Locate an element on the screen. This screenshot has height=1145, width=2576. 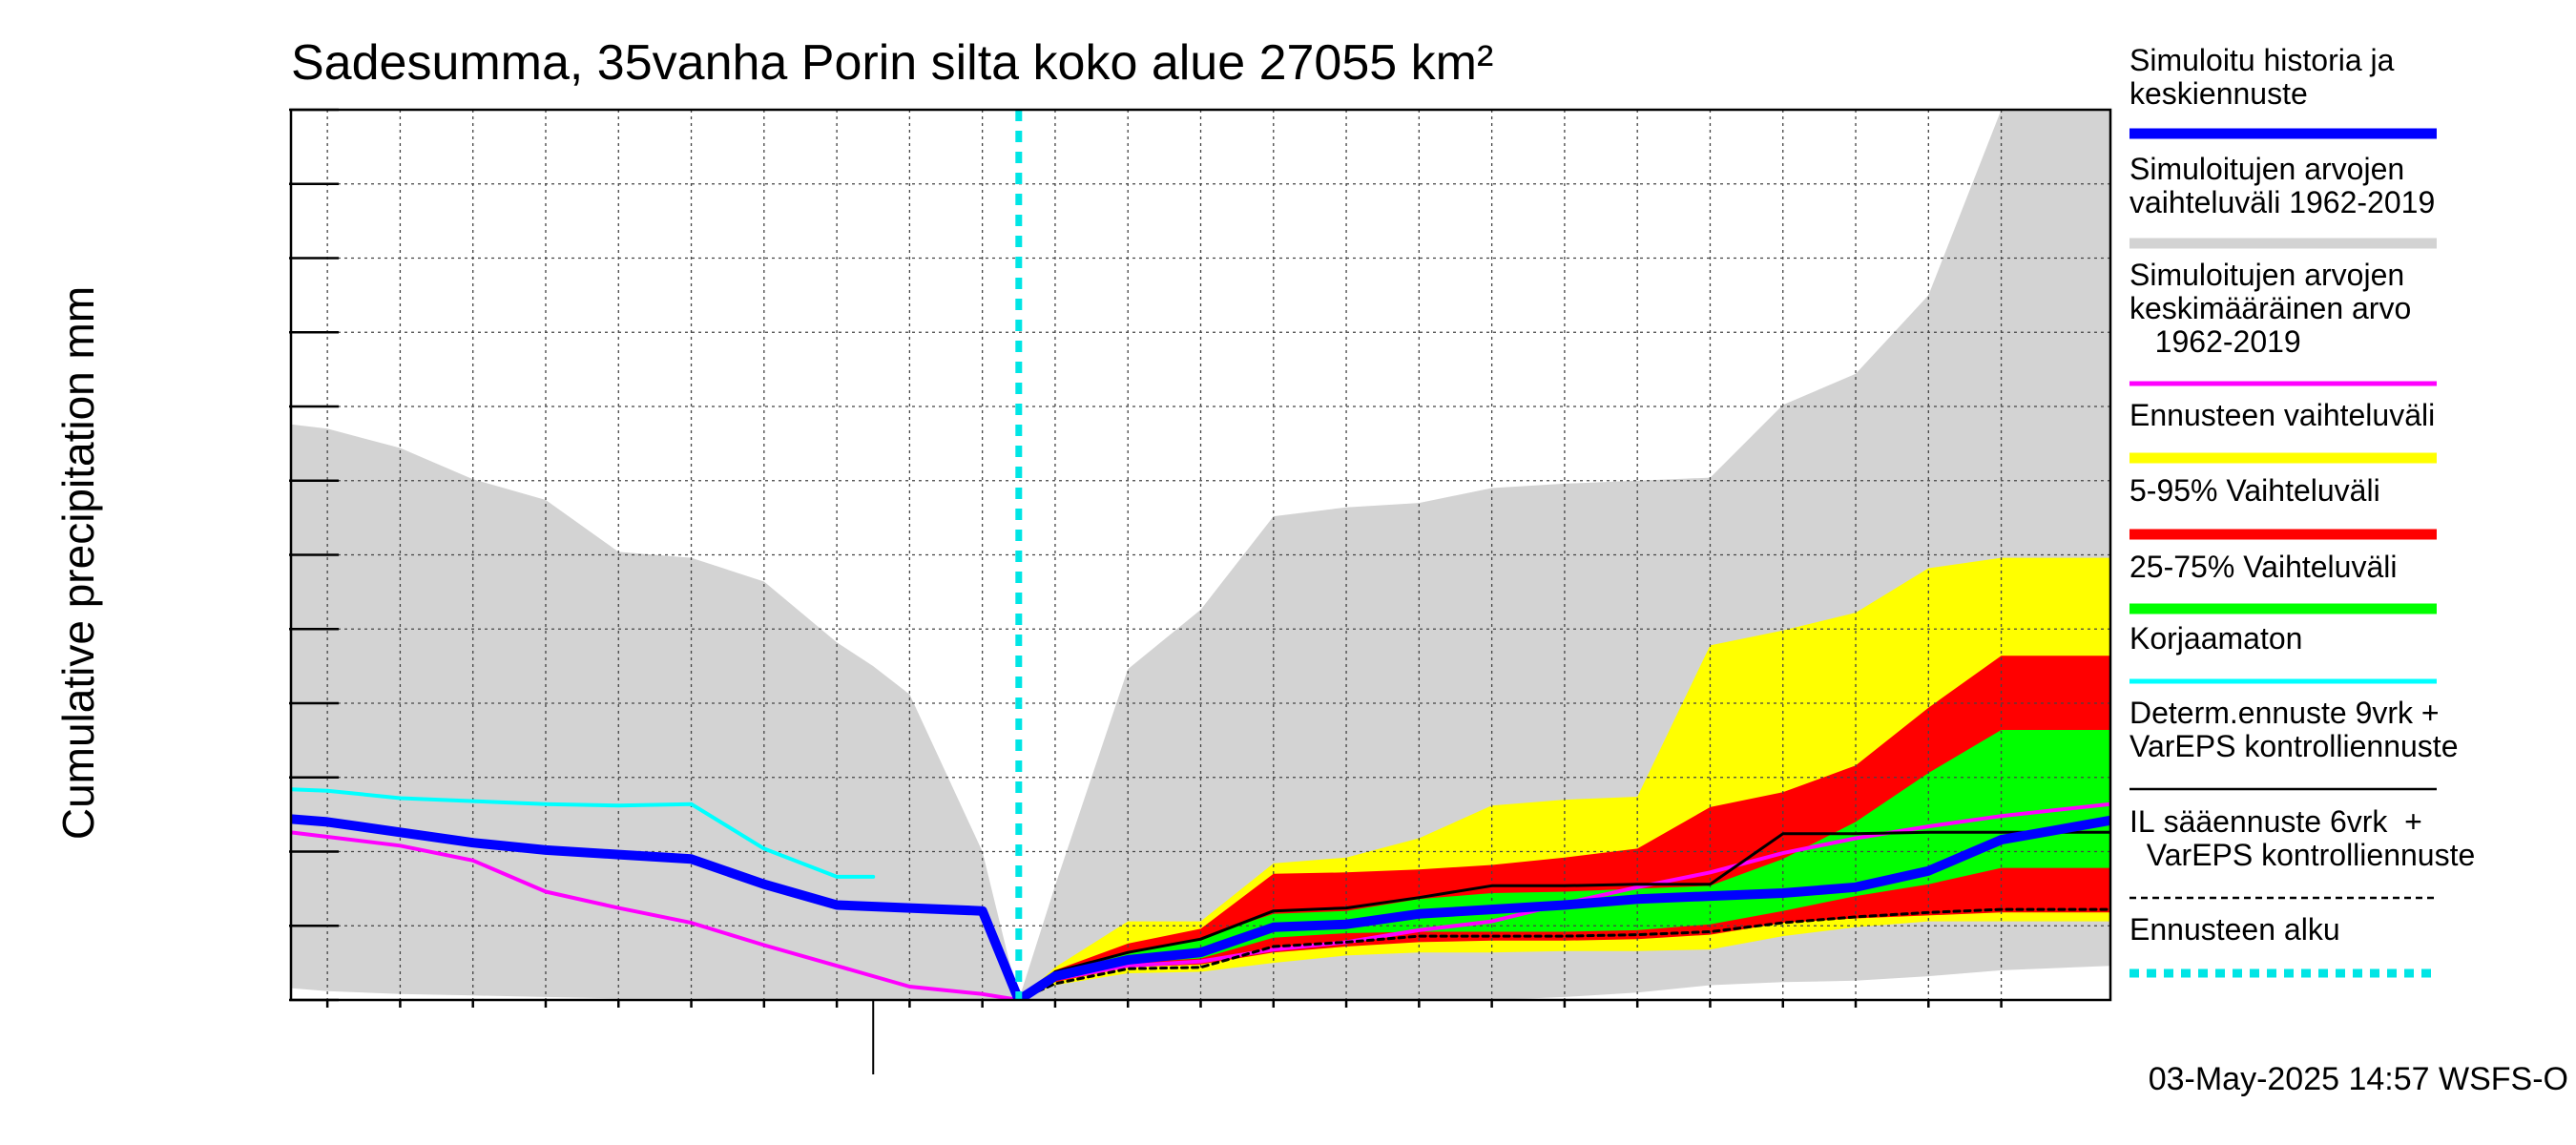
legend-label: keskiennuste is located at coordinates (2218, 93).